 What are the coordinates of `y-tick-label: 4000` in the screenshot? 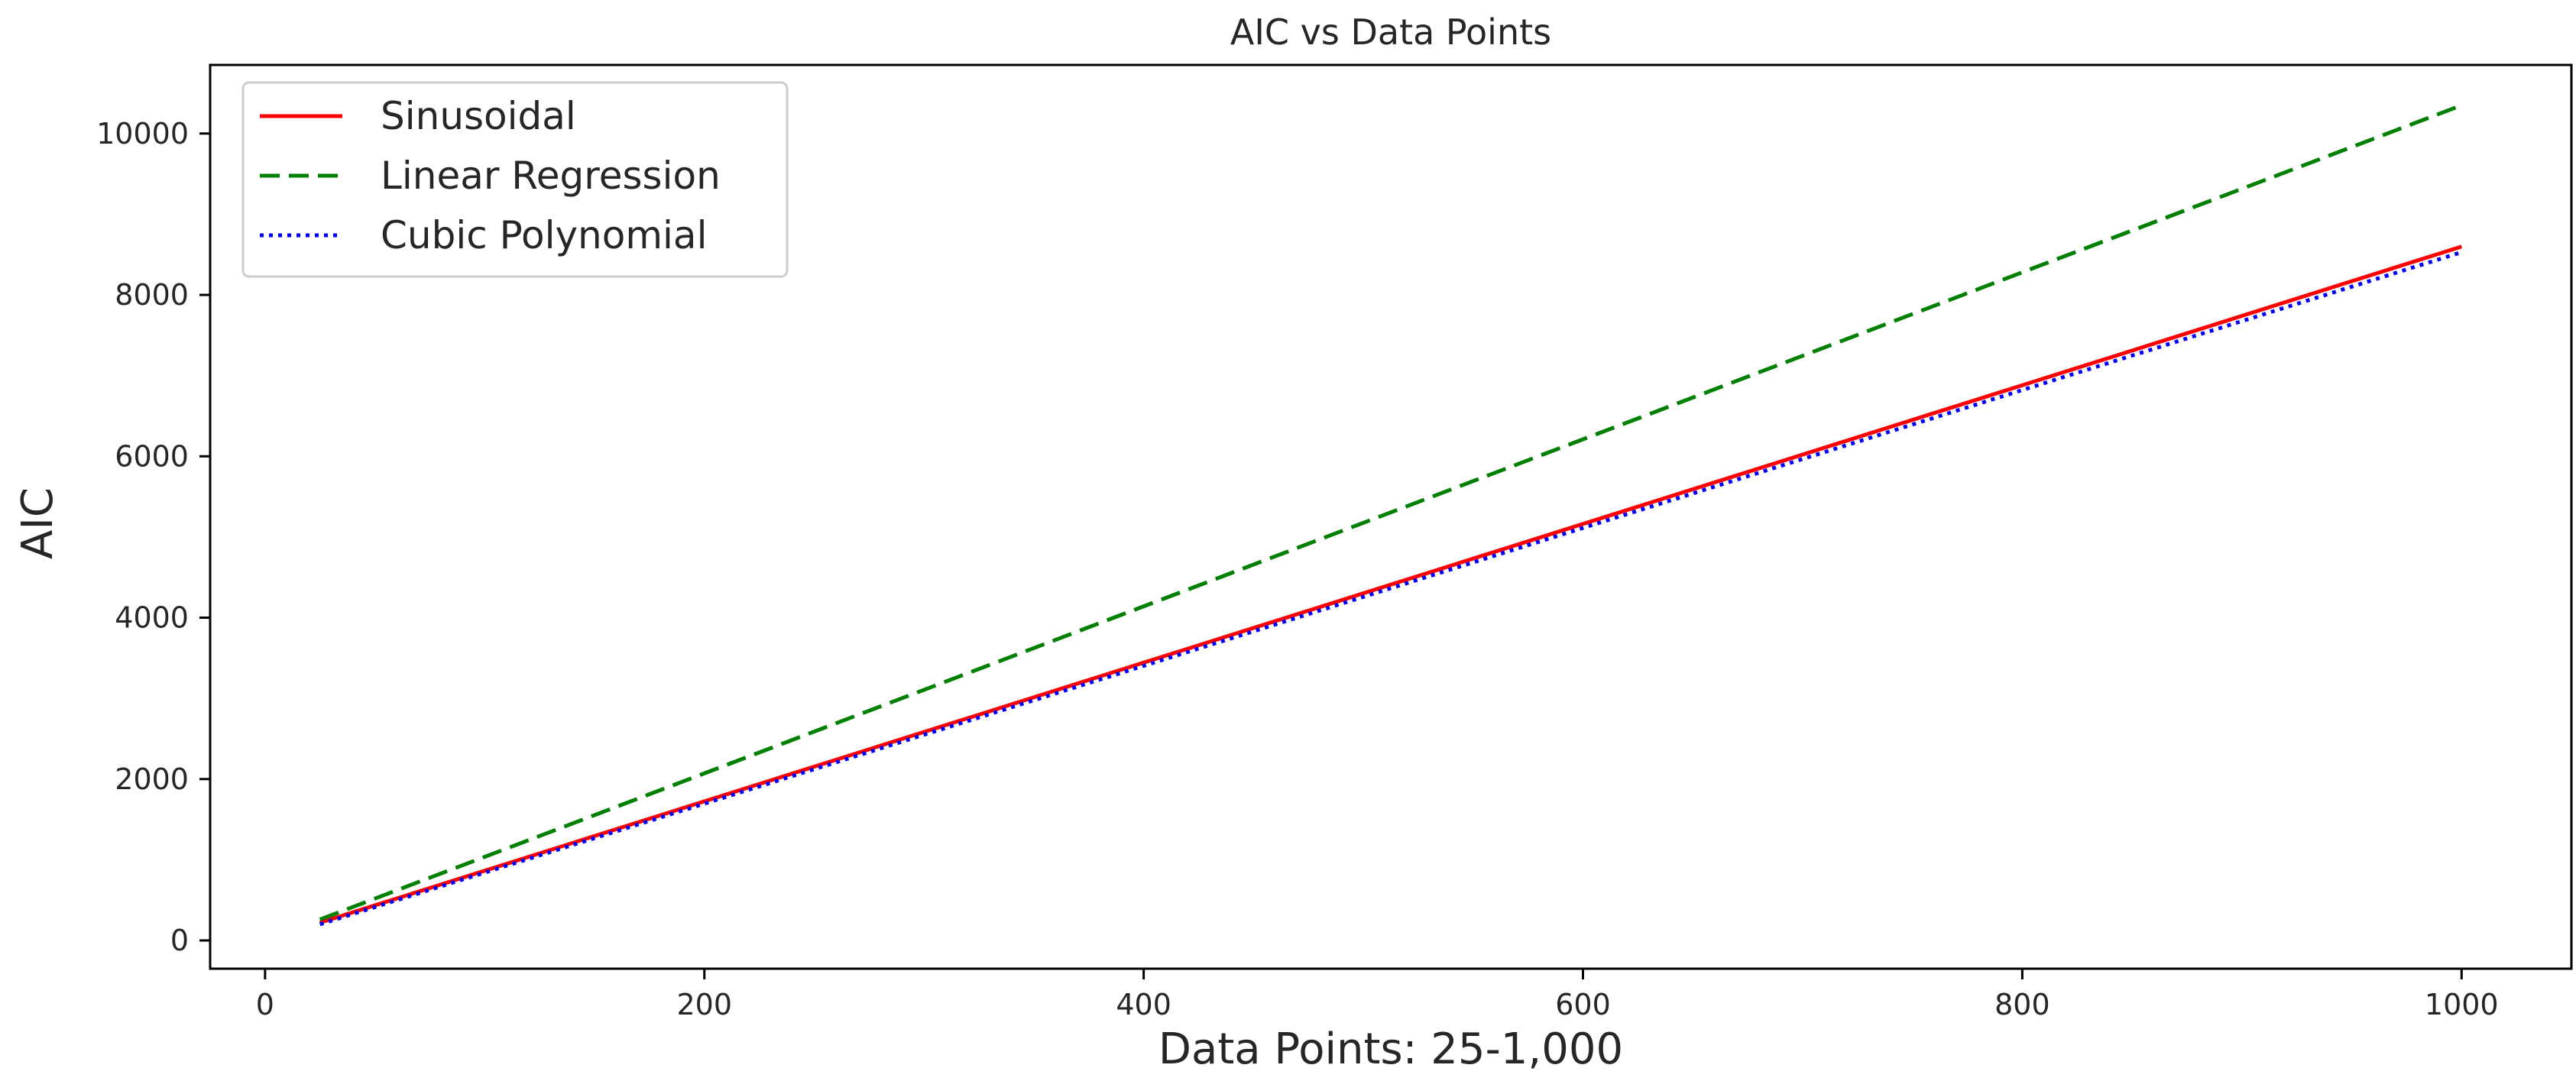 It's located at (152, 618).